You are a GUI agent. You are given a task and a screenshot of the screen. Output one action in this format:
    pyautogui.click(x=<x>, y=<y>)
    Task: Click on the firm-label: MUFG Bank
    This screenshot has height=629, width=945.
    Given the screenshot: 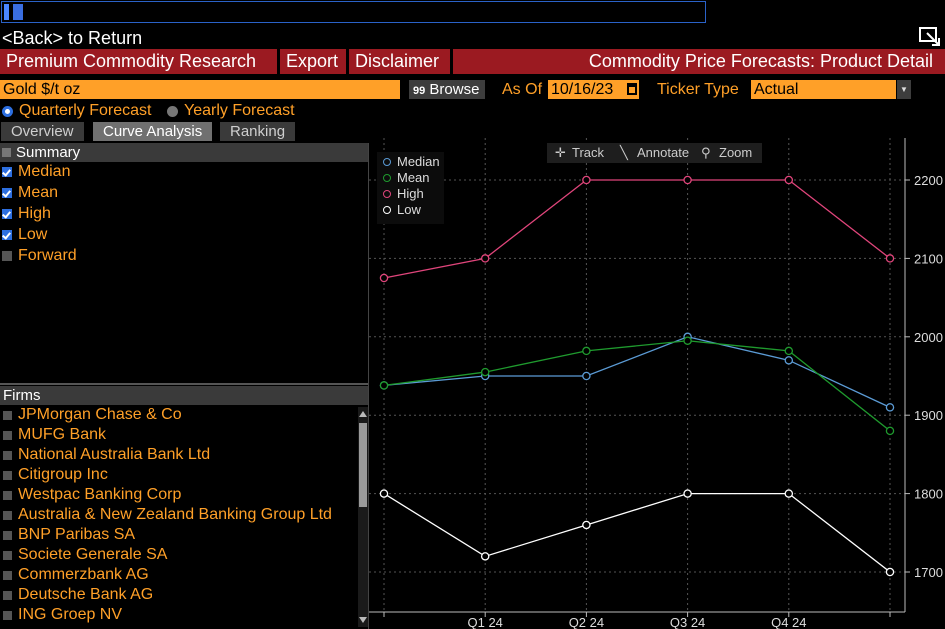 What is the action you would take?
    pyautogui.click(x=62, y=434)
    